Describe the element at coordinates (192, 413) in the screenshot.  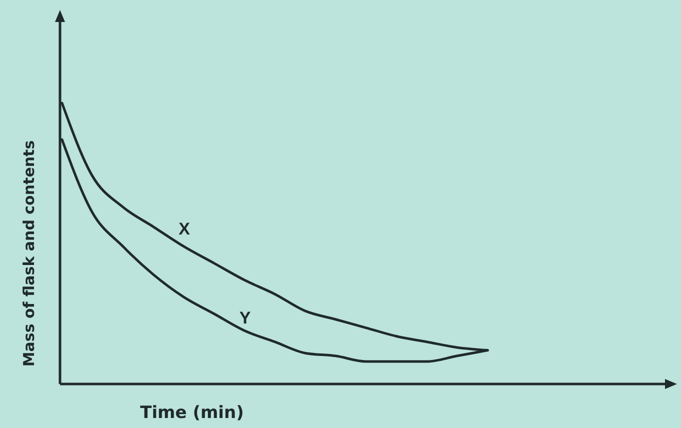
I see `x-axis-title: Time (min)` at that location.